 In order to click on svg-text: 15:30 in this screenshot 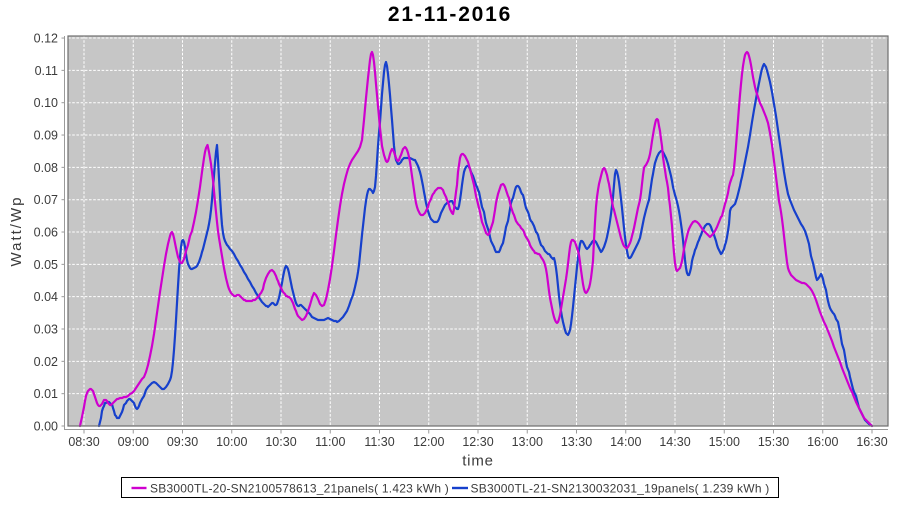, I will do `click(773, 442)`.